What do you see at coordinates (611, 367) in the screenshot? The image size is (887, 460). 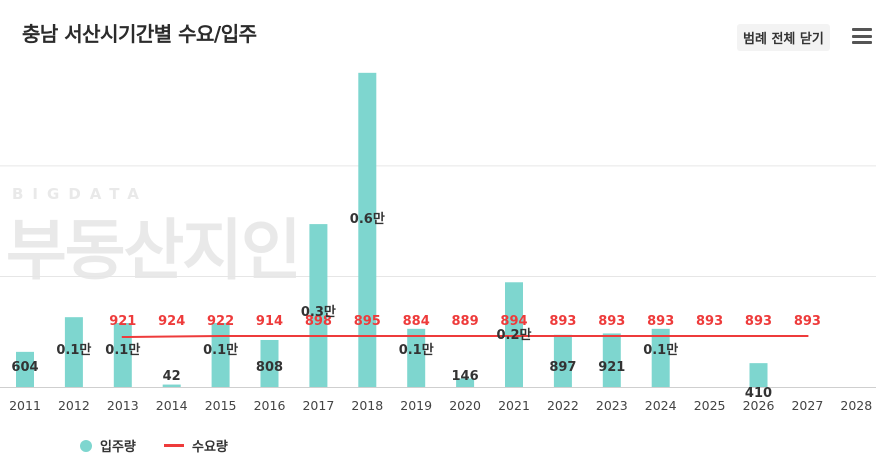 I see `bar-data-label: 921` at bounding box center [611, 367].